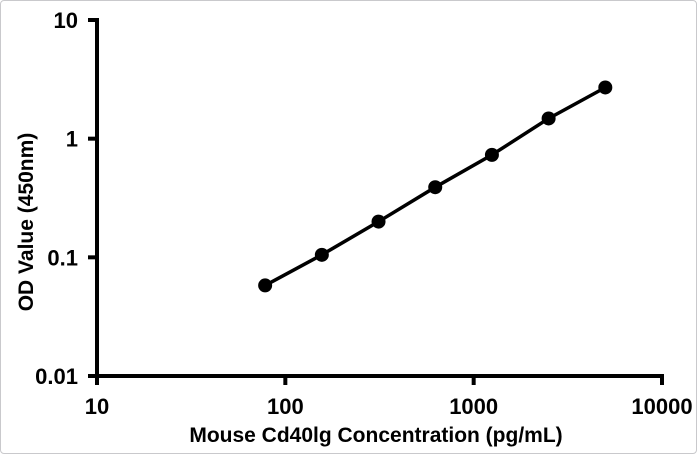 The height and width of the screenshot is (454, 697). What do you see at coordinates (66, 20) in the screenshot?
I see `y-tick-label: 10` at bounding box center [66, 20].